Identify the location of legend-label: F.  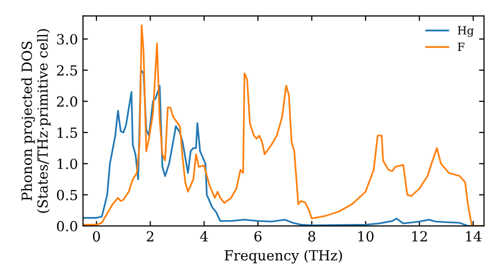
(461, 46).